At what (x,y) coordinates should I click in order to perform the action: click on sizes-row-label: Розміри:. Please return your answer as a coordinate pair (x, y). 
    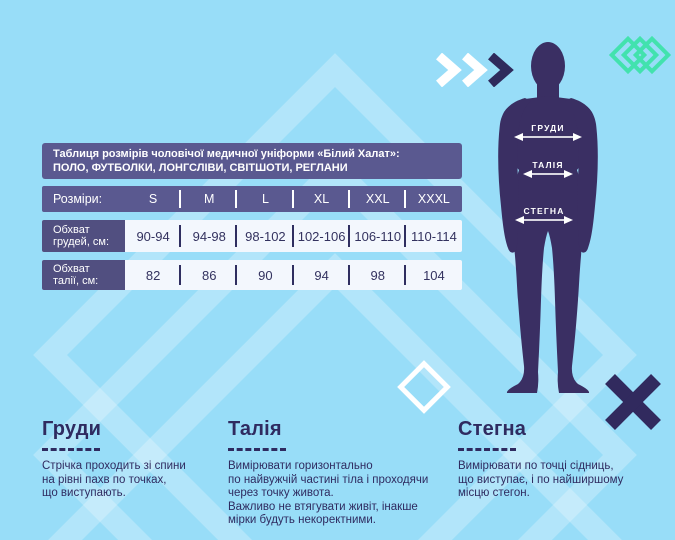
    Looking at the image, I should click on (78, 199).